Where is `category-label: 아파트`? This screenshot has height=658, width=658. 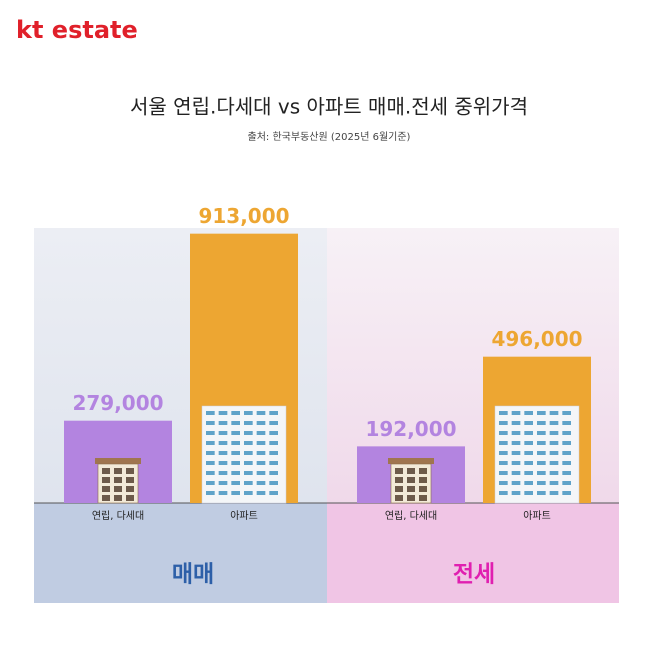 category-label: 아파트 is located at coordinates (537, 516).